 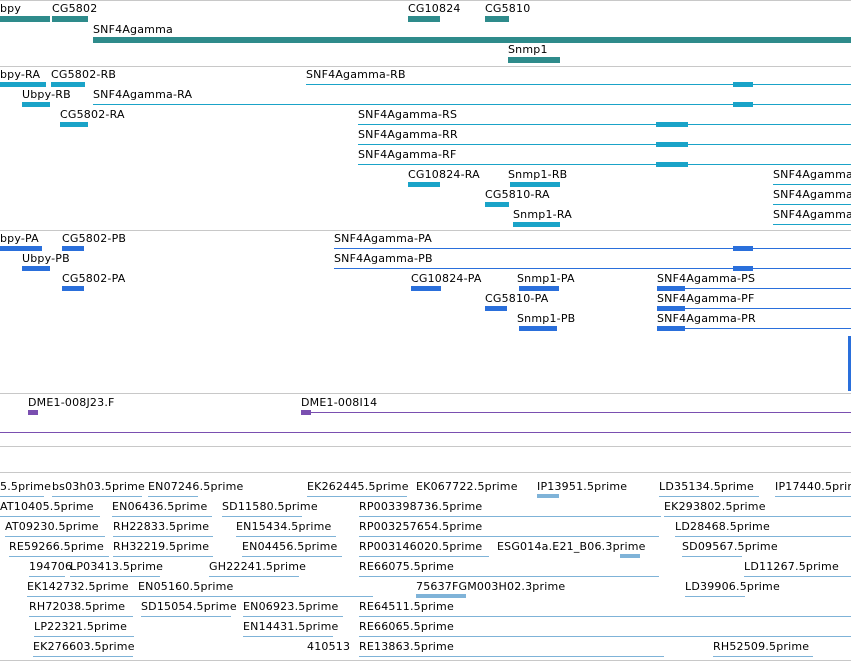 What do you see at coordinates (706, 318) in the screenshot?
I see `feature-label: SNF4Agamma-PR` at bounding box center [706, 318].